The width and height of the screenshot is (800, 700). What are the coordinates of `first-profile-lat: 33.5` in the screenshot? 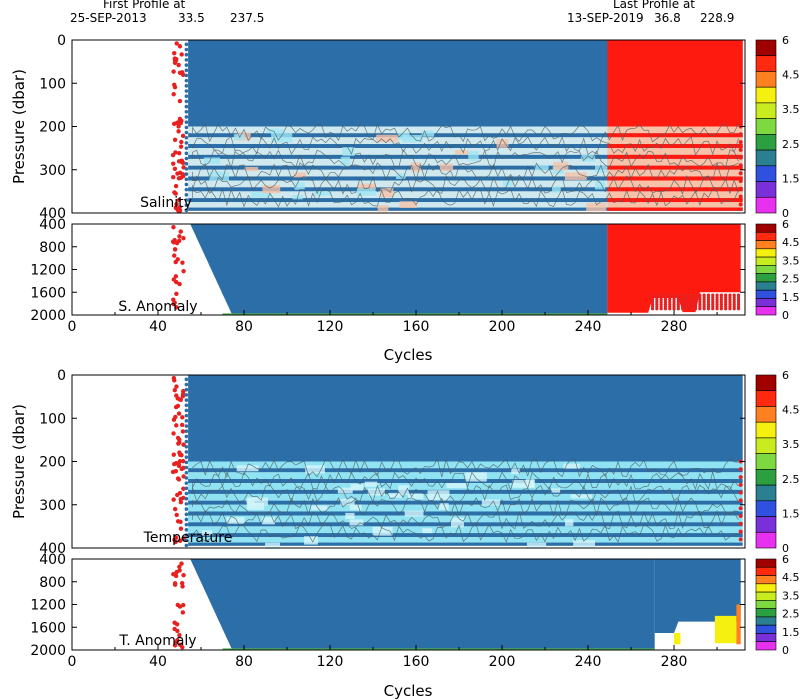 It's located at (191, 18).